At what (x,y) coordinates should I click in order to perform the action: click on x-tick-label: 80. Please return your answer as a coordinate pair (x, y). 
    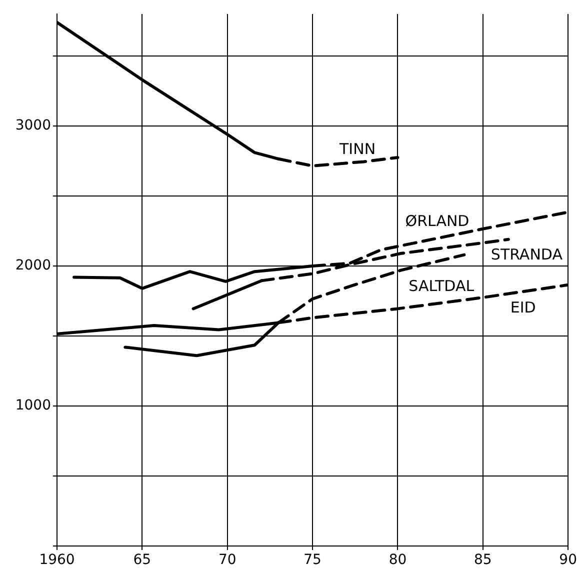
    Looking at the image, I should click on (397, 560).